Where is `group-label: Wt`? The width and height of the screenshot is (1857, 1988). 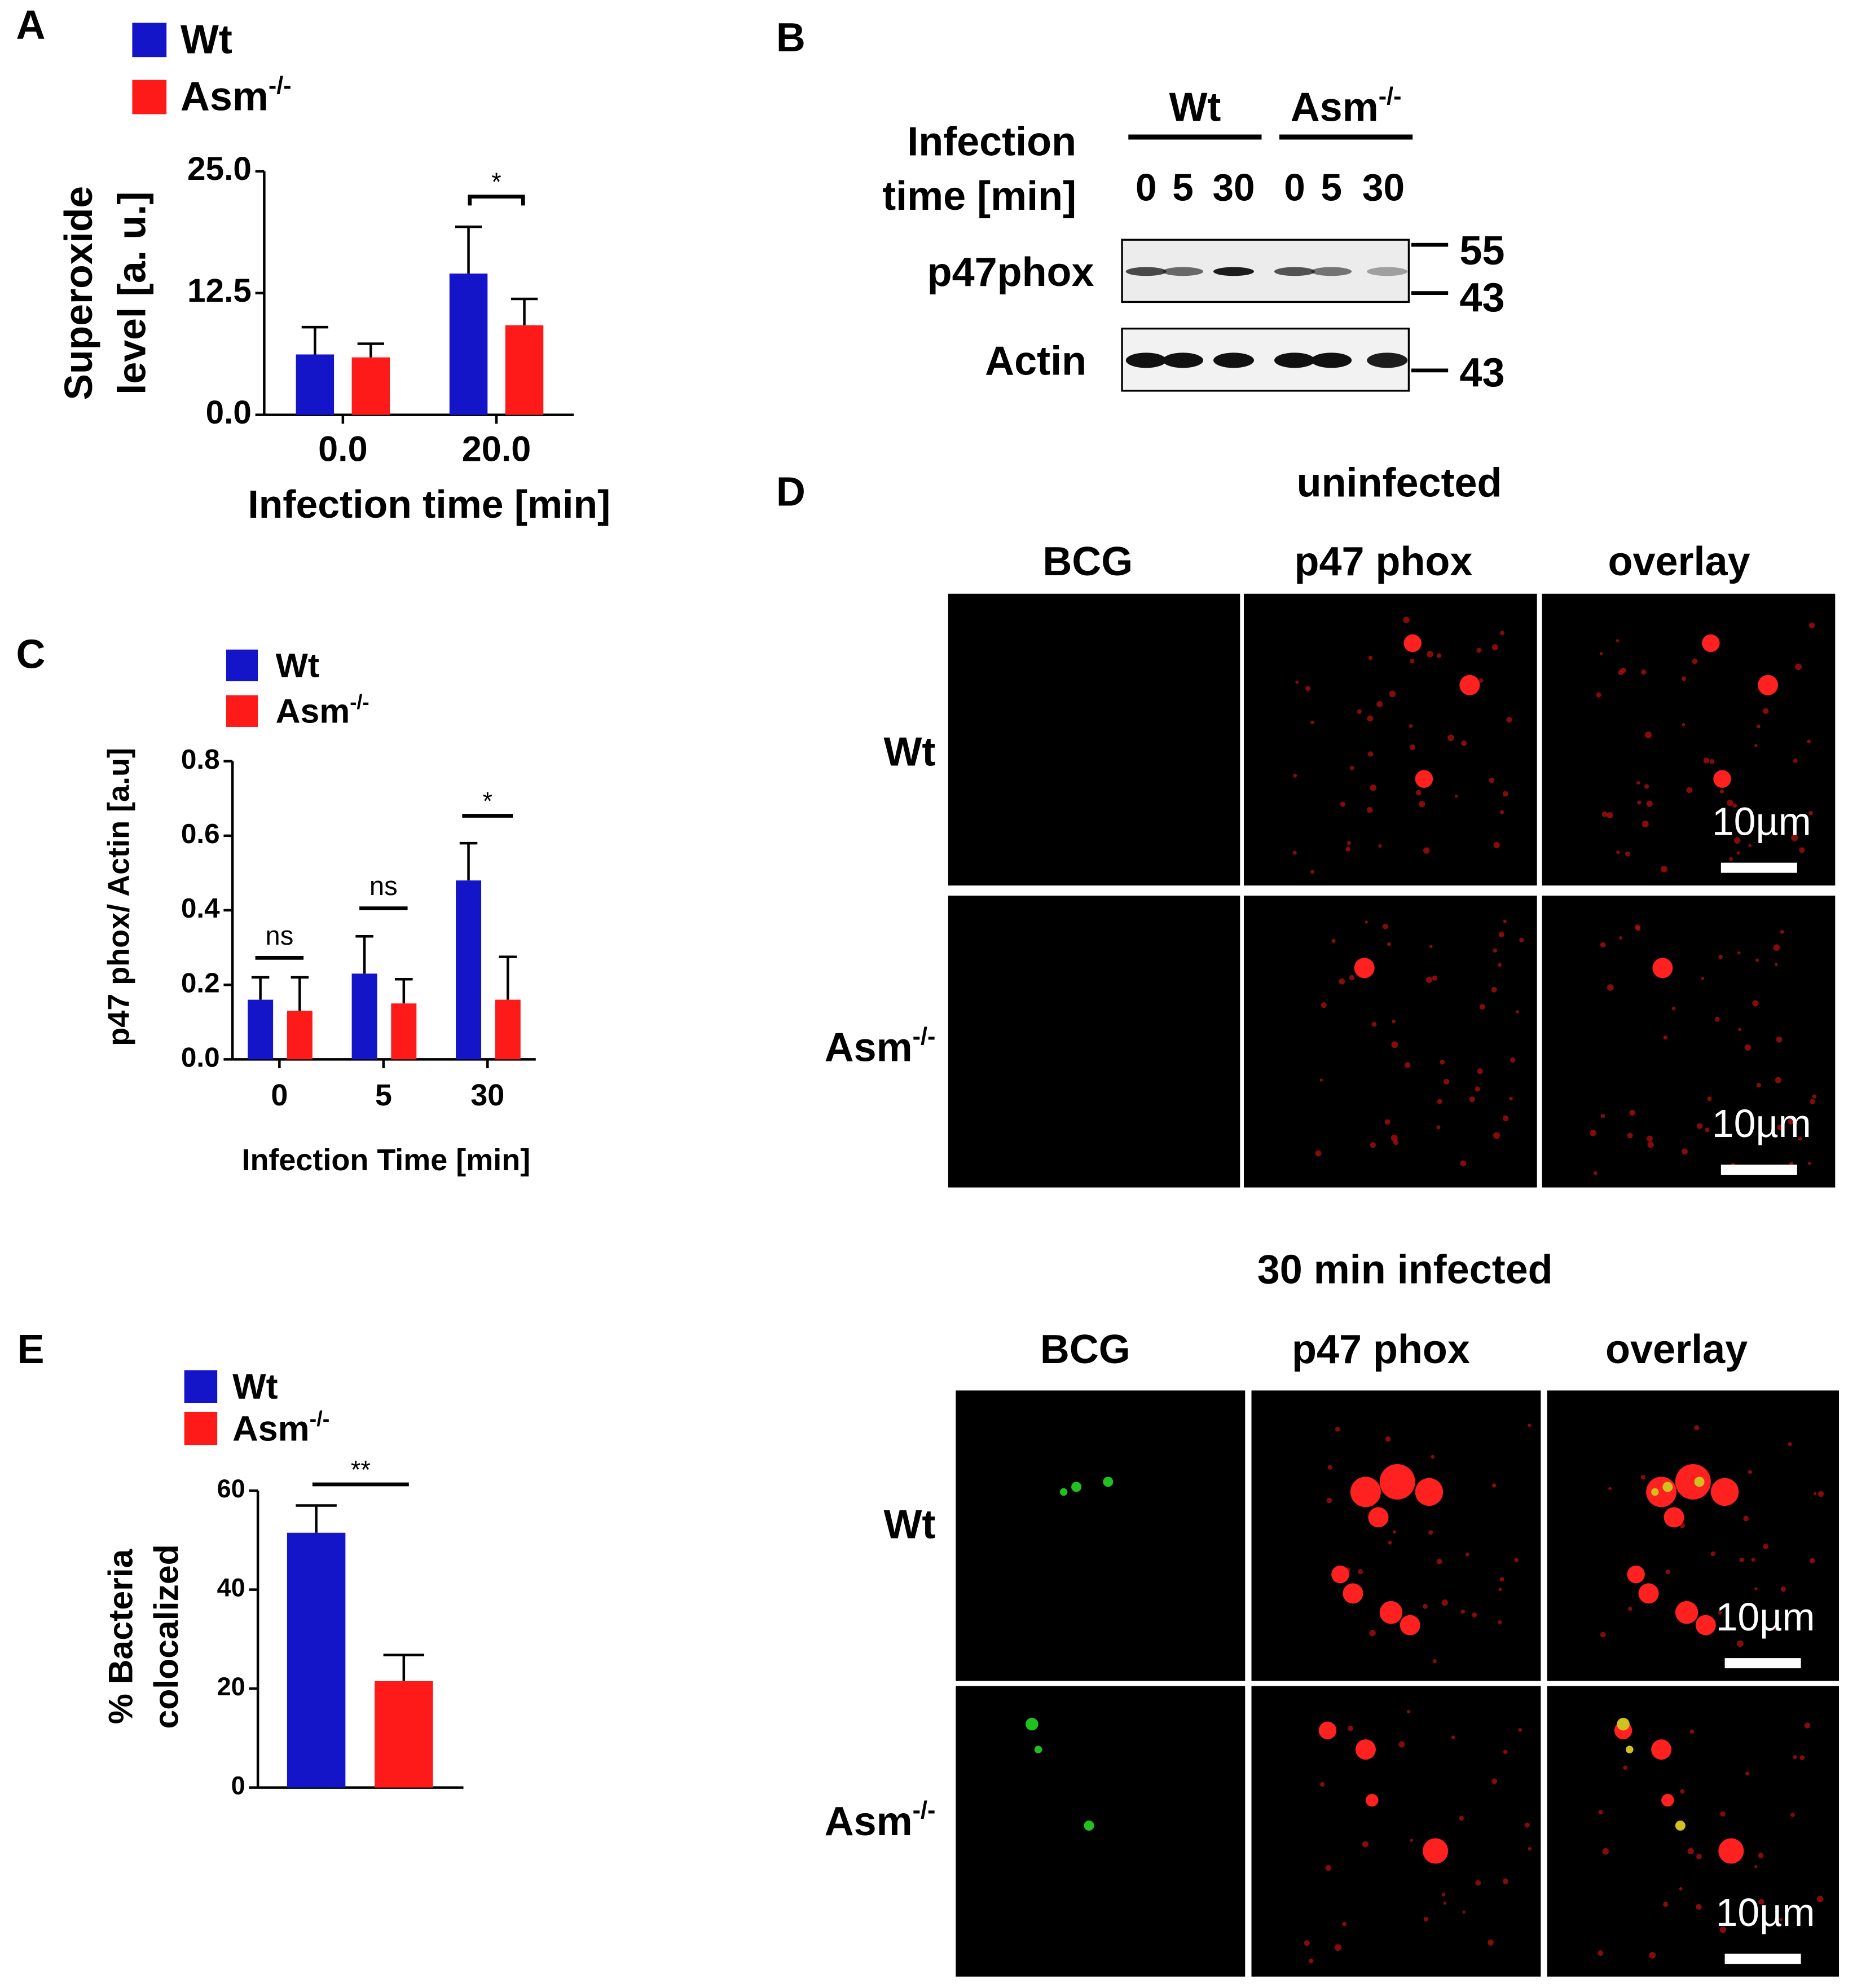
group-label: Wt is located at coordinates (1195, 107).